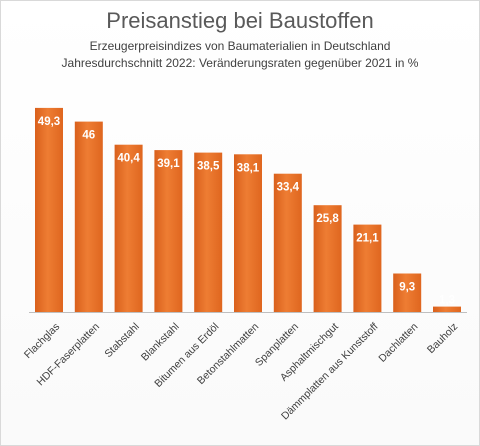  What do you see at coordinates (128, 159) in the screenshot?
I see `data-label: 40,4` at bounding box center [128, 159].